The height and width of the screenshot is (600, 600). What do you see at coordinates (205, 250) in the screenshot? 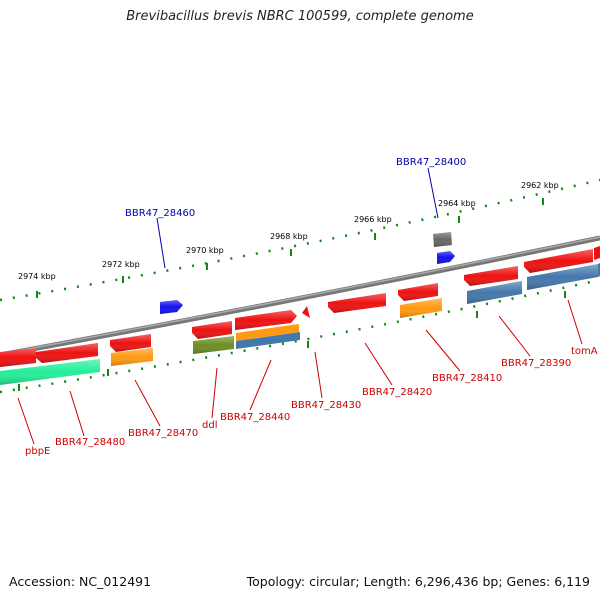
I see `scale-label: 2970 kbp` at bounding box center [205, 250].